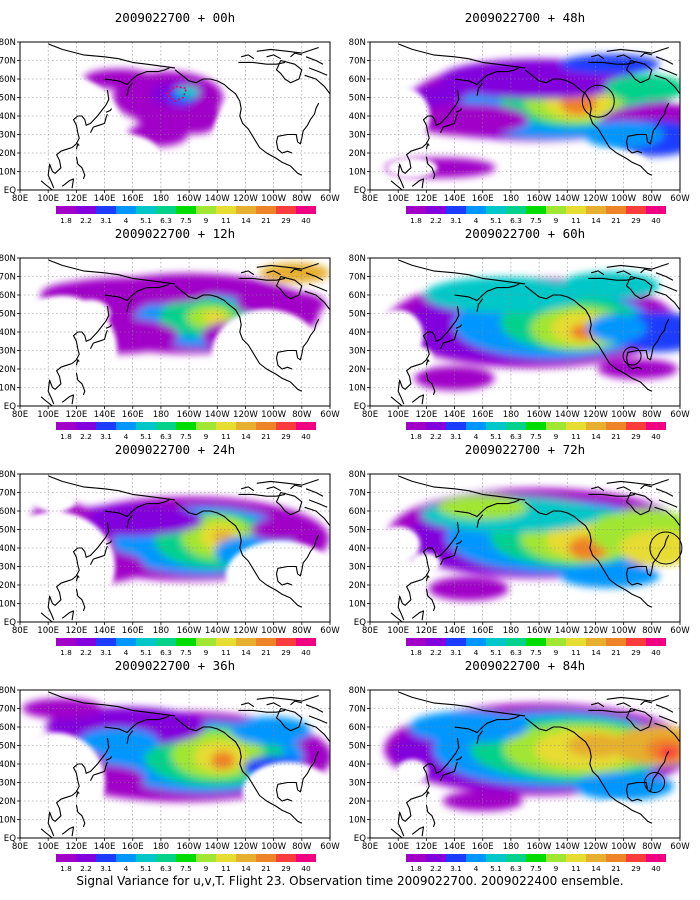  What do you see at coordinates (370, 631) in the screenshot?
I see `lon-label: 80E` at bounding box center [370, 631].